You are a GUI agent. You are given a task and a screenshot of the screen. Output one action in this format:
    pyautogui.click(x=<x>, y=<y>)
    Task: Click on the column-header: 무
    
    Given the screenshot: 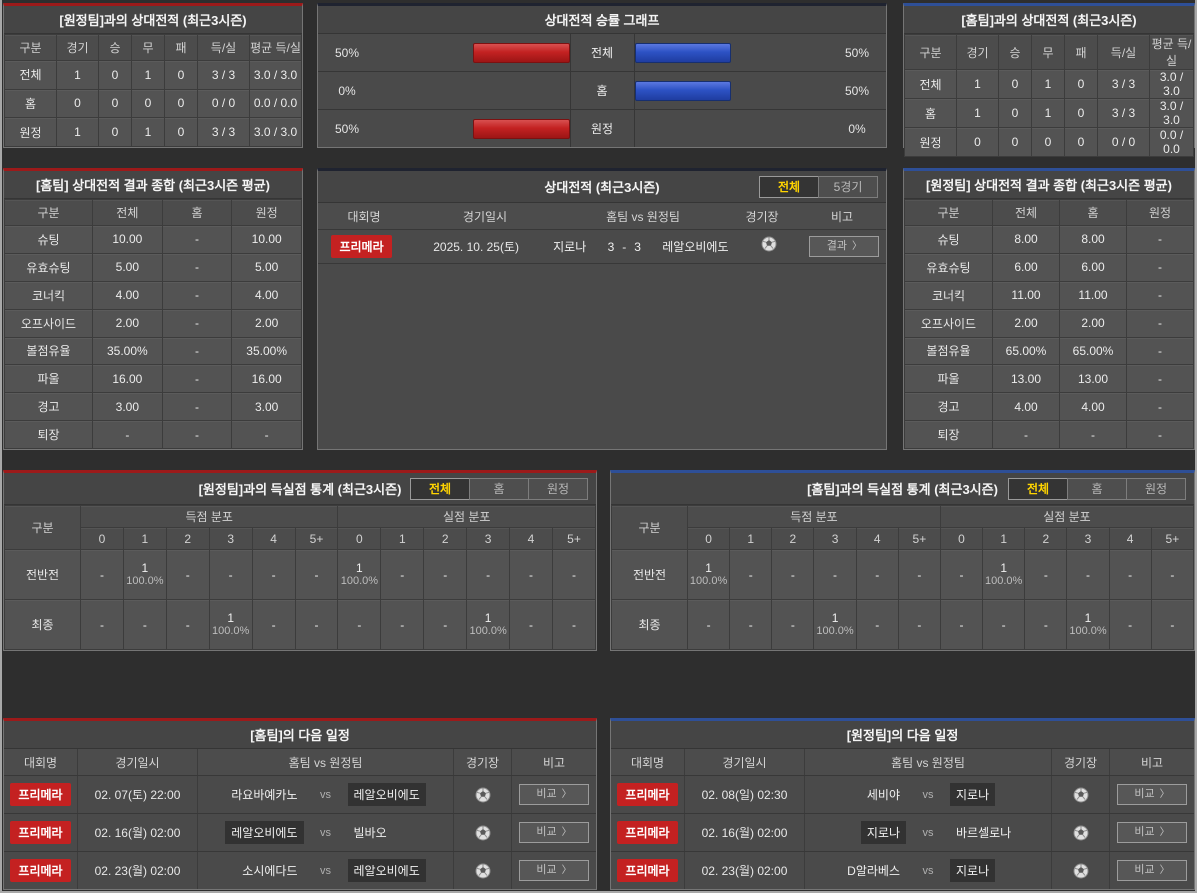 What is the action you would take?
    pyautogui.click(x=148, y=47)
    